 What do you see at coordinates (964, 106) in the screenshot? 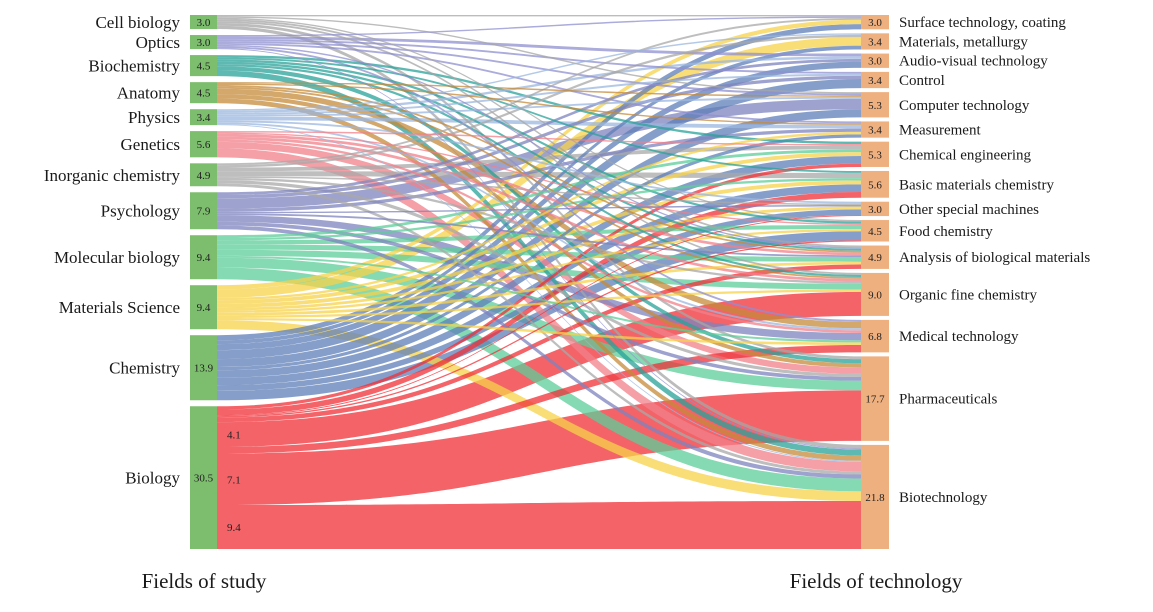
I see `right-node-label-computer-technology: Computer technology` at bounding box center [964, 106].